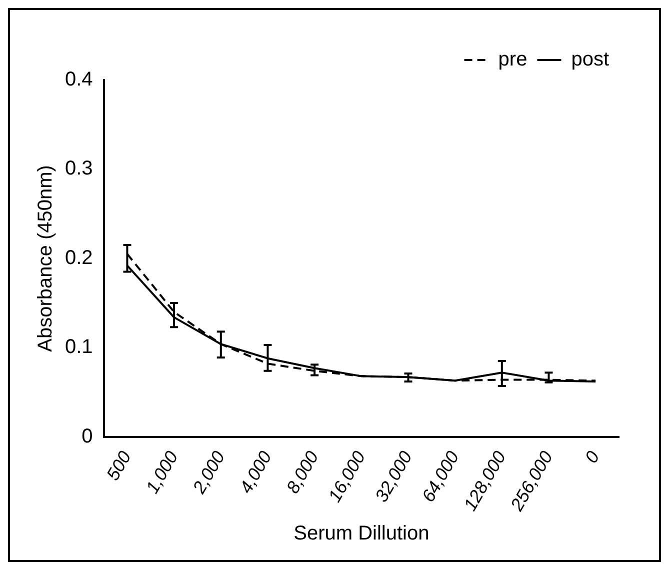 This screenshot has width=669, height=570. I want to click on y-axis-title: Absorbance (450nm), so click(45, 258).